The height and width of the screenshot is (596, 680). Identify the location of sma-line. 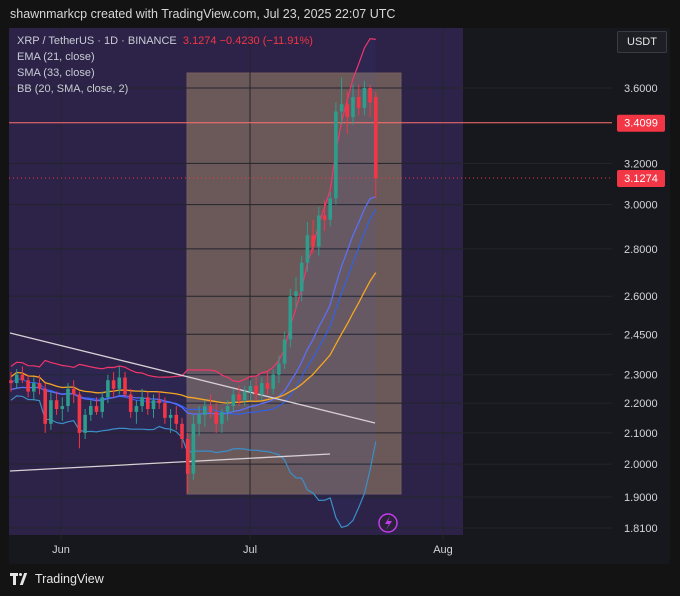
(193, 338).